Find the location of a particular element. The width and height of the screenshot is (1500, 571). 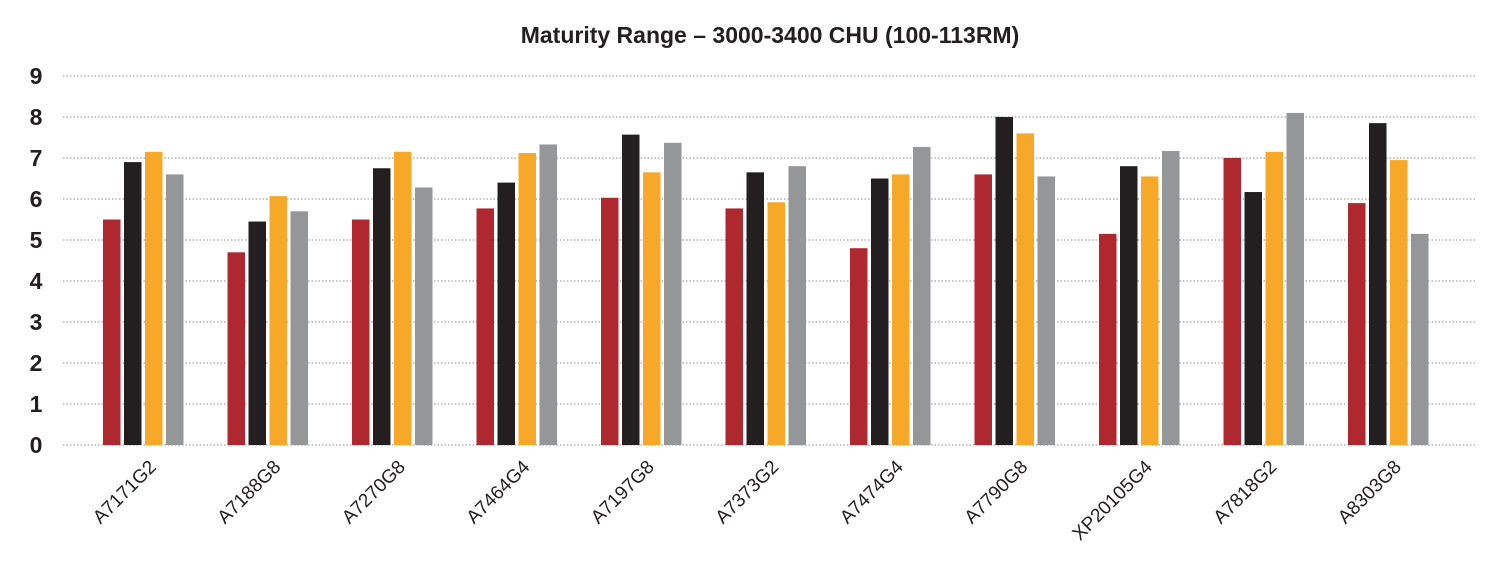

x-tick-label: XP20105G4 is located at coordinates (1113, 500).